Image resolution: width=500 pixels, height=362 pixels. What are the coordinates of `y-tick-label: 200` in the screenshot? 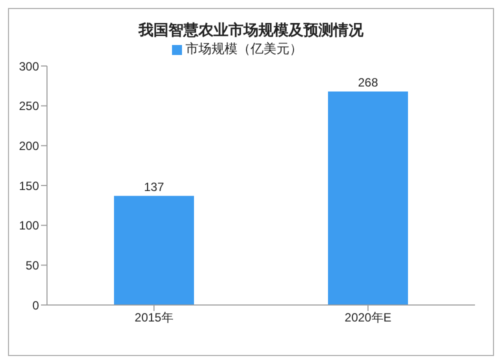 It's located at (29, 145).